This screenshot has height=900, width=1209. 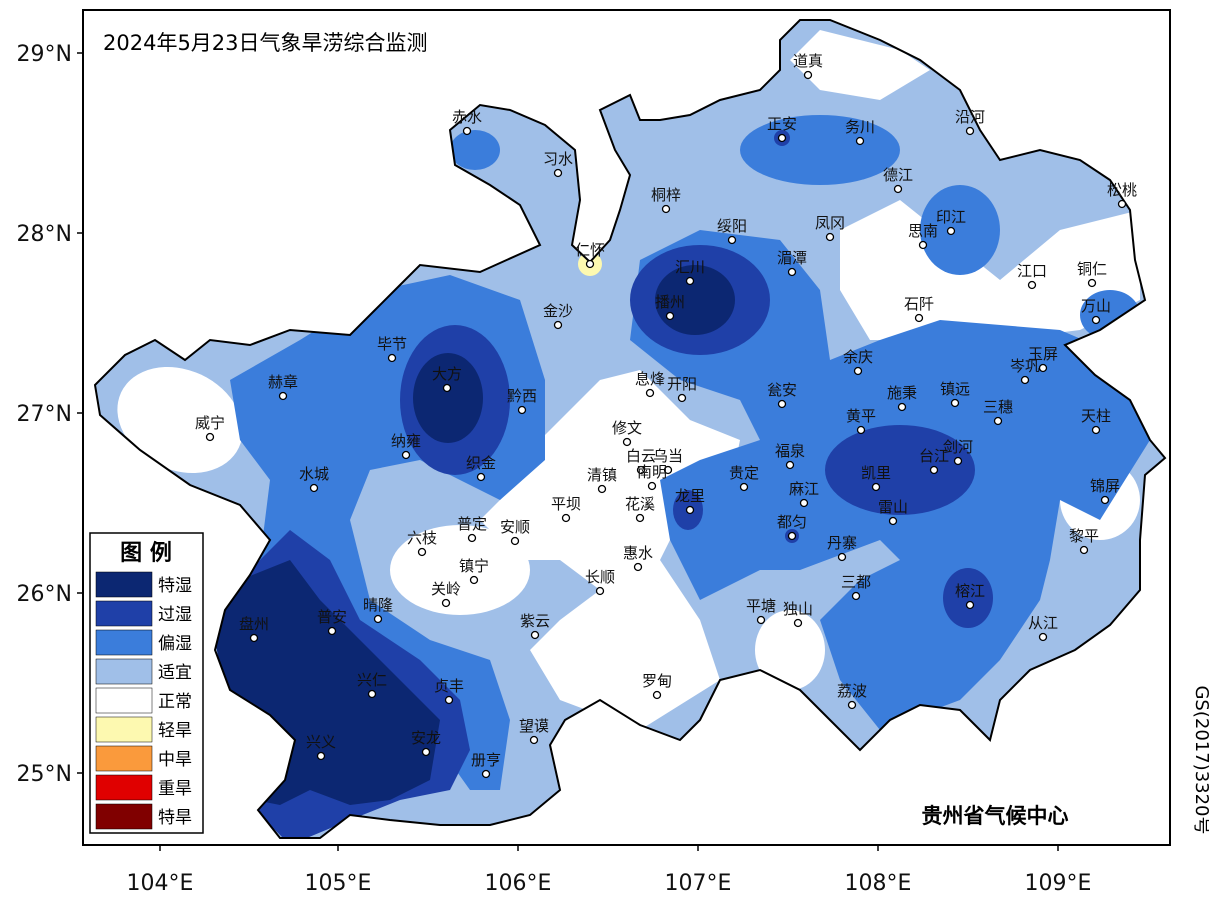 What do you see at coordinates (467, 117) in the screenshot?
I see `city-name: 赤水` at bounding box center [467, 117].